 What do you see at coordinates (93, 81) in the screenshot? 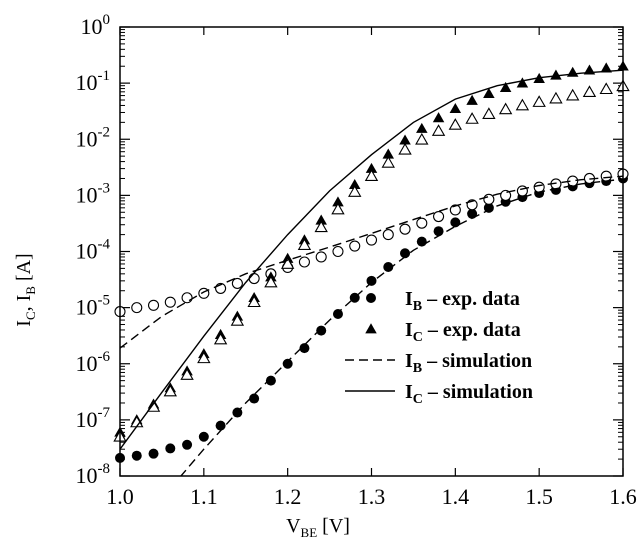
I see `y-tick-label: 10⁻¹` at bounding box center [93, 81].